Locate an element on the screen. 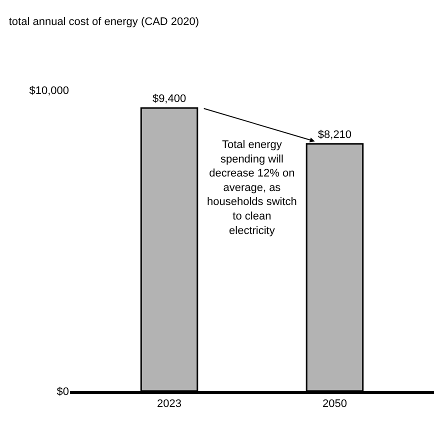 The image size is (444, 431). annotation: Total energy spending will decrease 12% on average, as households switch to clean electricity is located at coordinates (252, 188).